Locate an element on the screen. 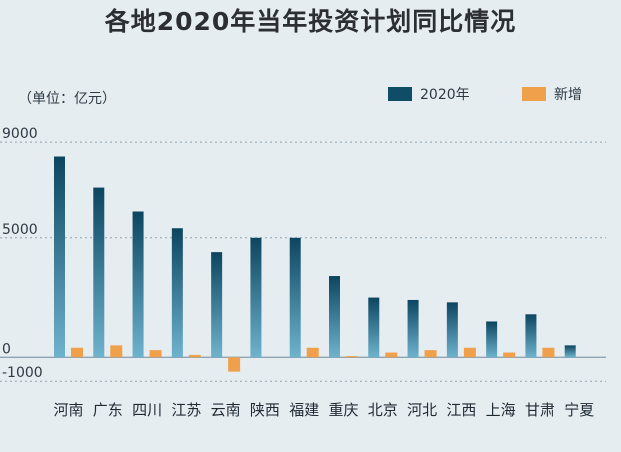 The height and width of the screenshot is (452, 621). y-tick-label: 0 is located at coordinates (6, 349).